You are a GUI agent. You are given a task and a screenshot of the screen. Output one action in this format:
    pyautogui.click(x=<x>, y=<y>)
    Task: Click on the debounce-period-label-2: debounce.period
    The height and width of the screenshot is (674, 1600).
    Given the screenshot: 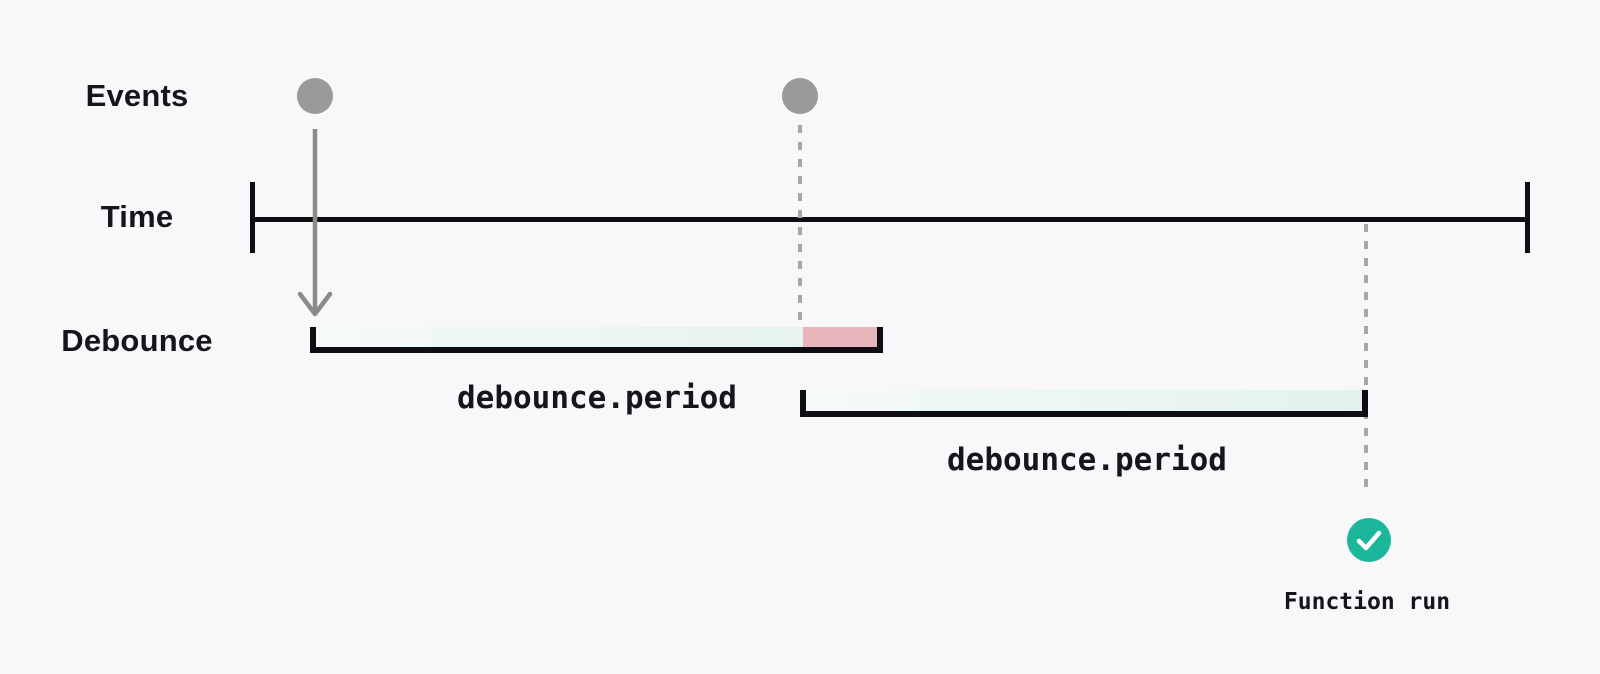 What is the action you would take?
    pyautogui.click(x=1087, y=460)
    